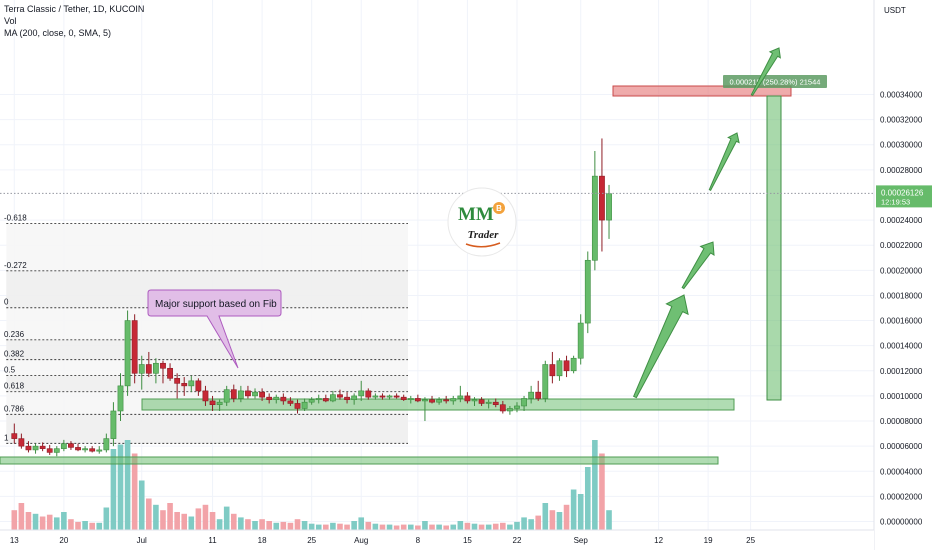 The image size is (932, 550). What do you see at coordinates (142, 540) in the screenshot?
I see `time-tick-label: Jul` at bounding box center [142, 540].